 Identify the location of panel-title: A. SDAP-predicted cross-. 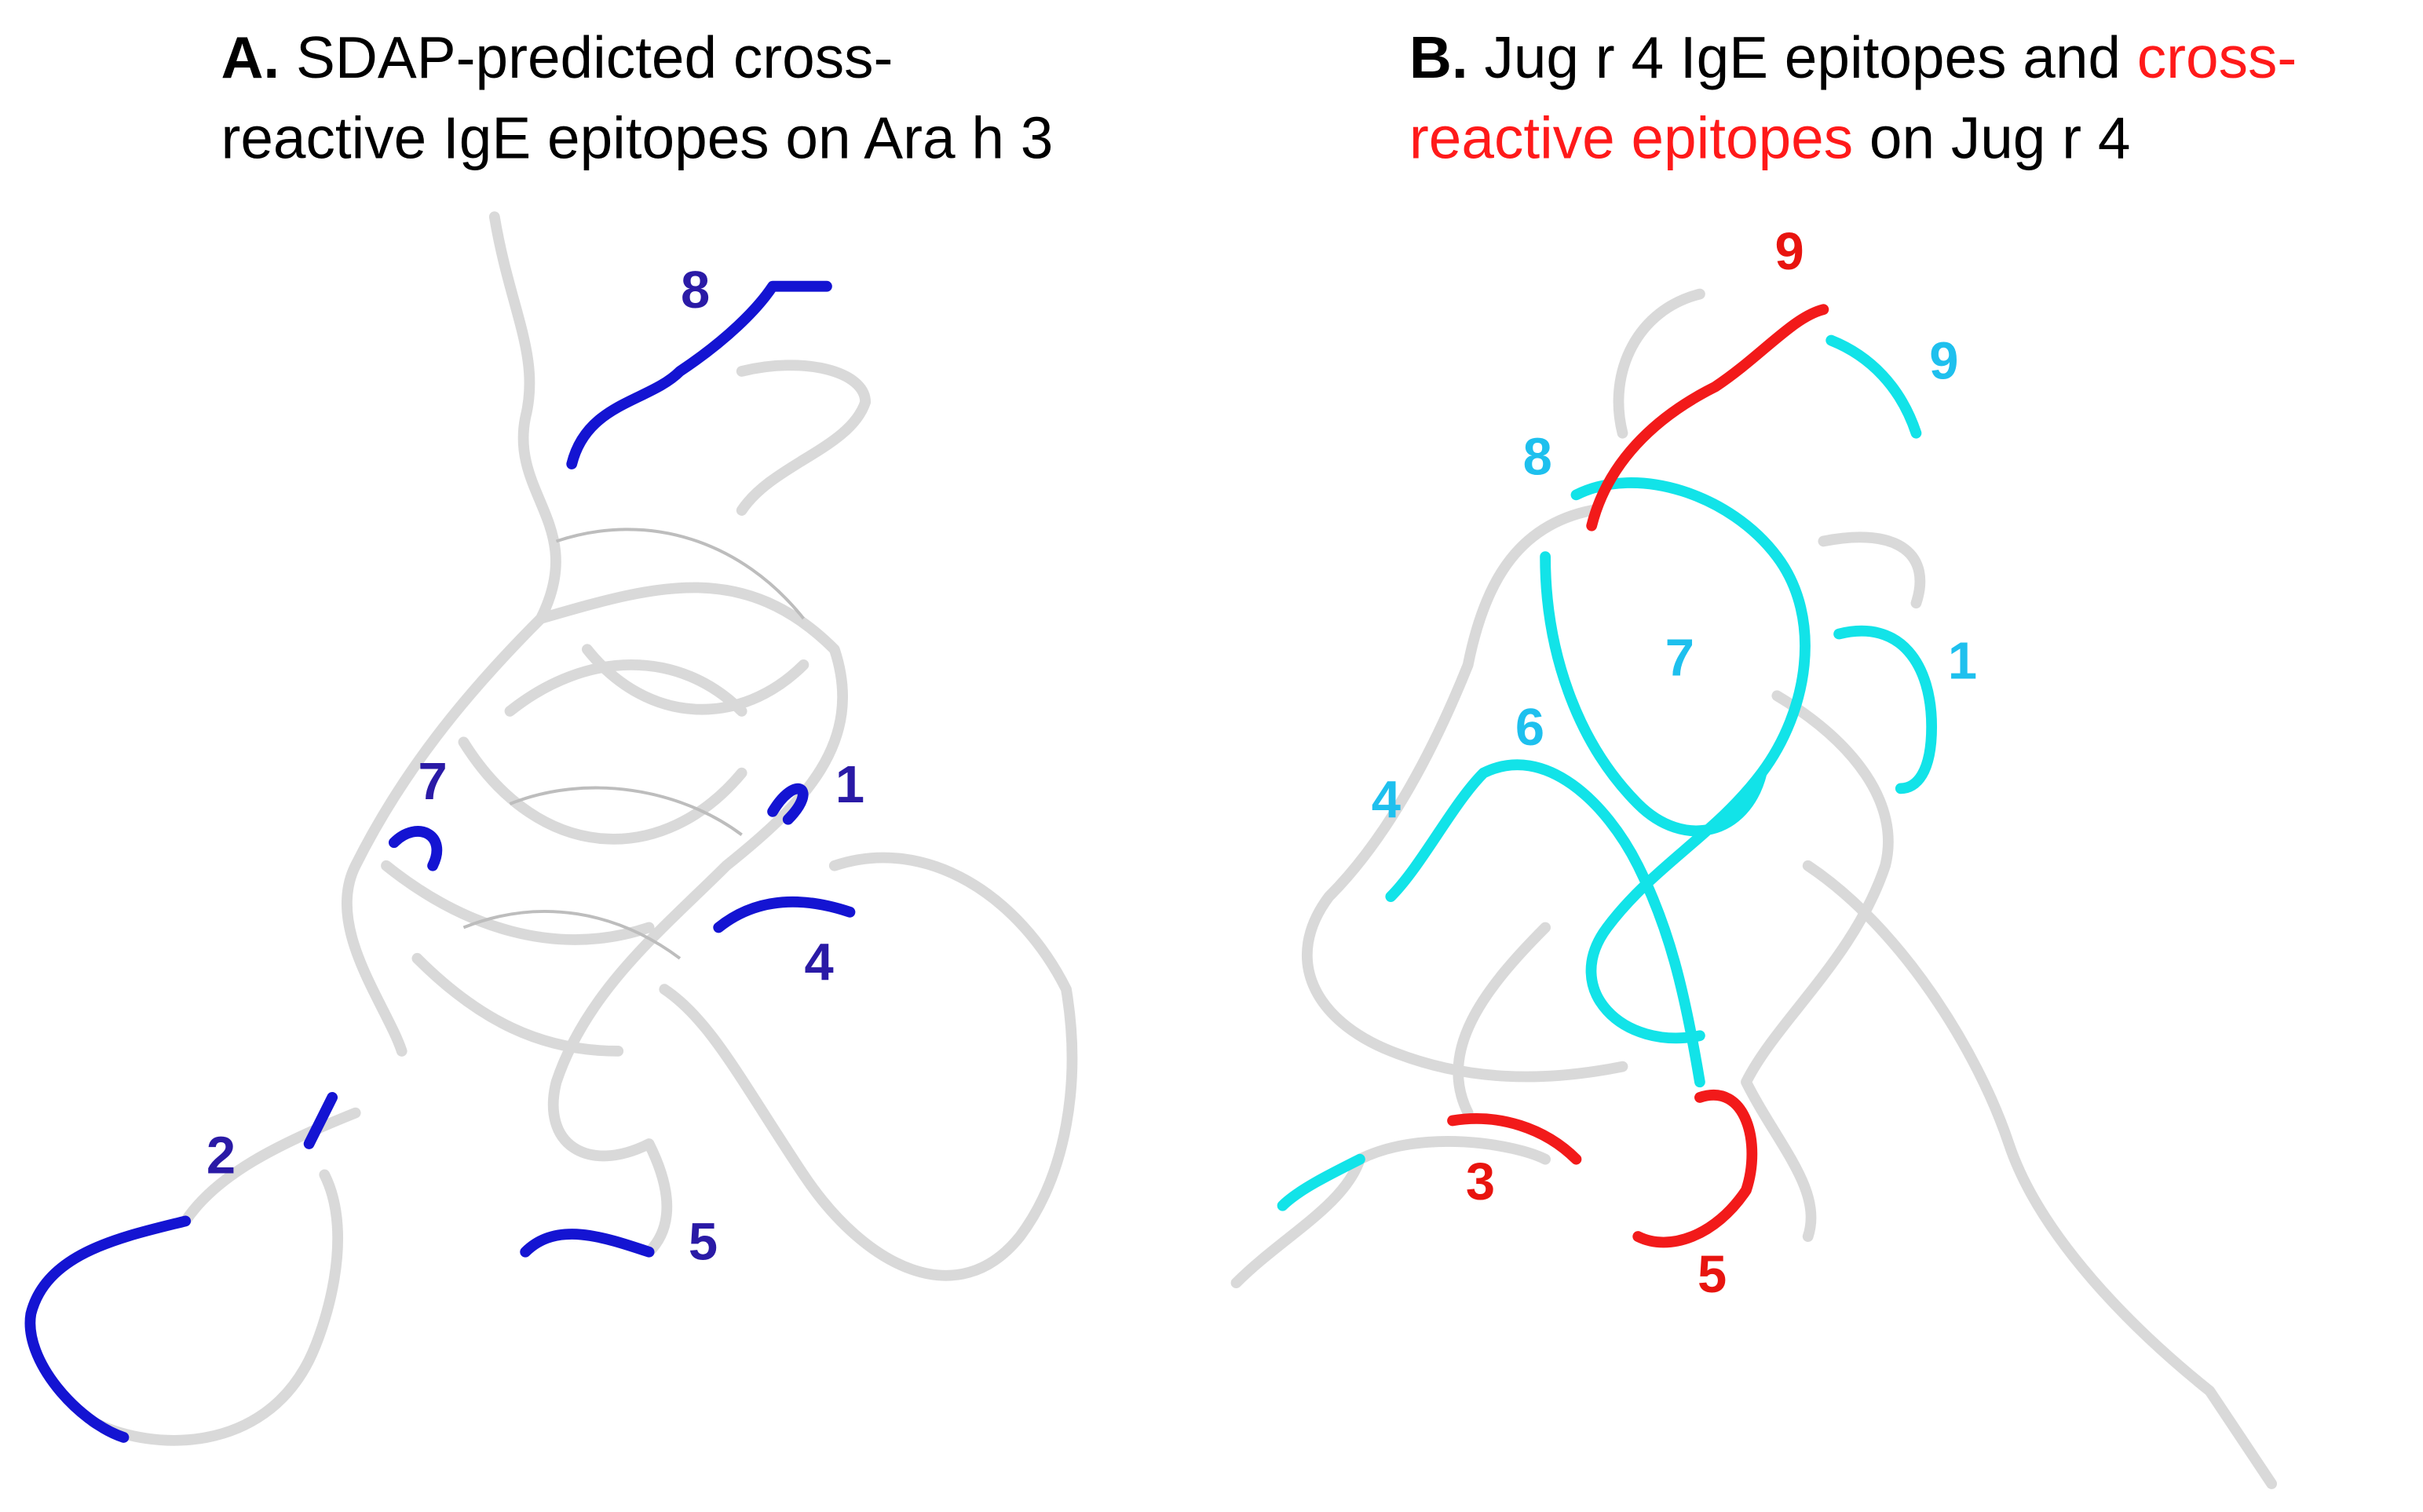
(557, 57).